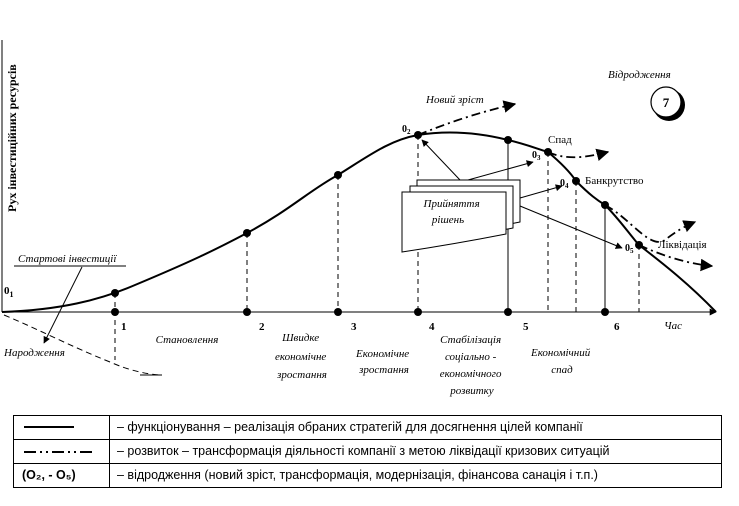 This screenshot has height=506, width=739. What do you see at coordinates (629, 249) in the screenshot?
I see `point-o5-label: 05` at bounding box center [629, 249].